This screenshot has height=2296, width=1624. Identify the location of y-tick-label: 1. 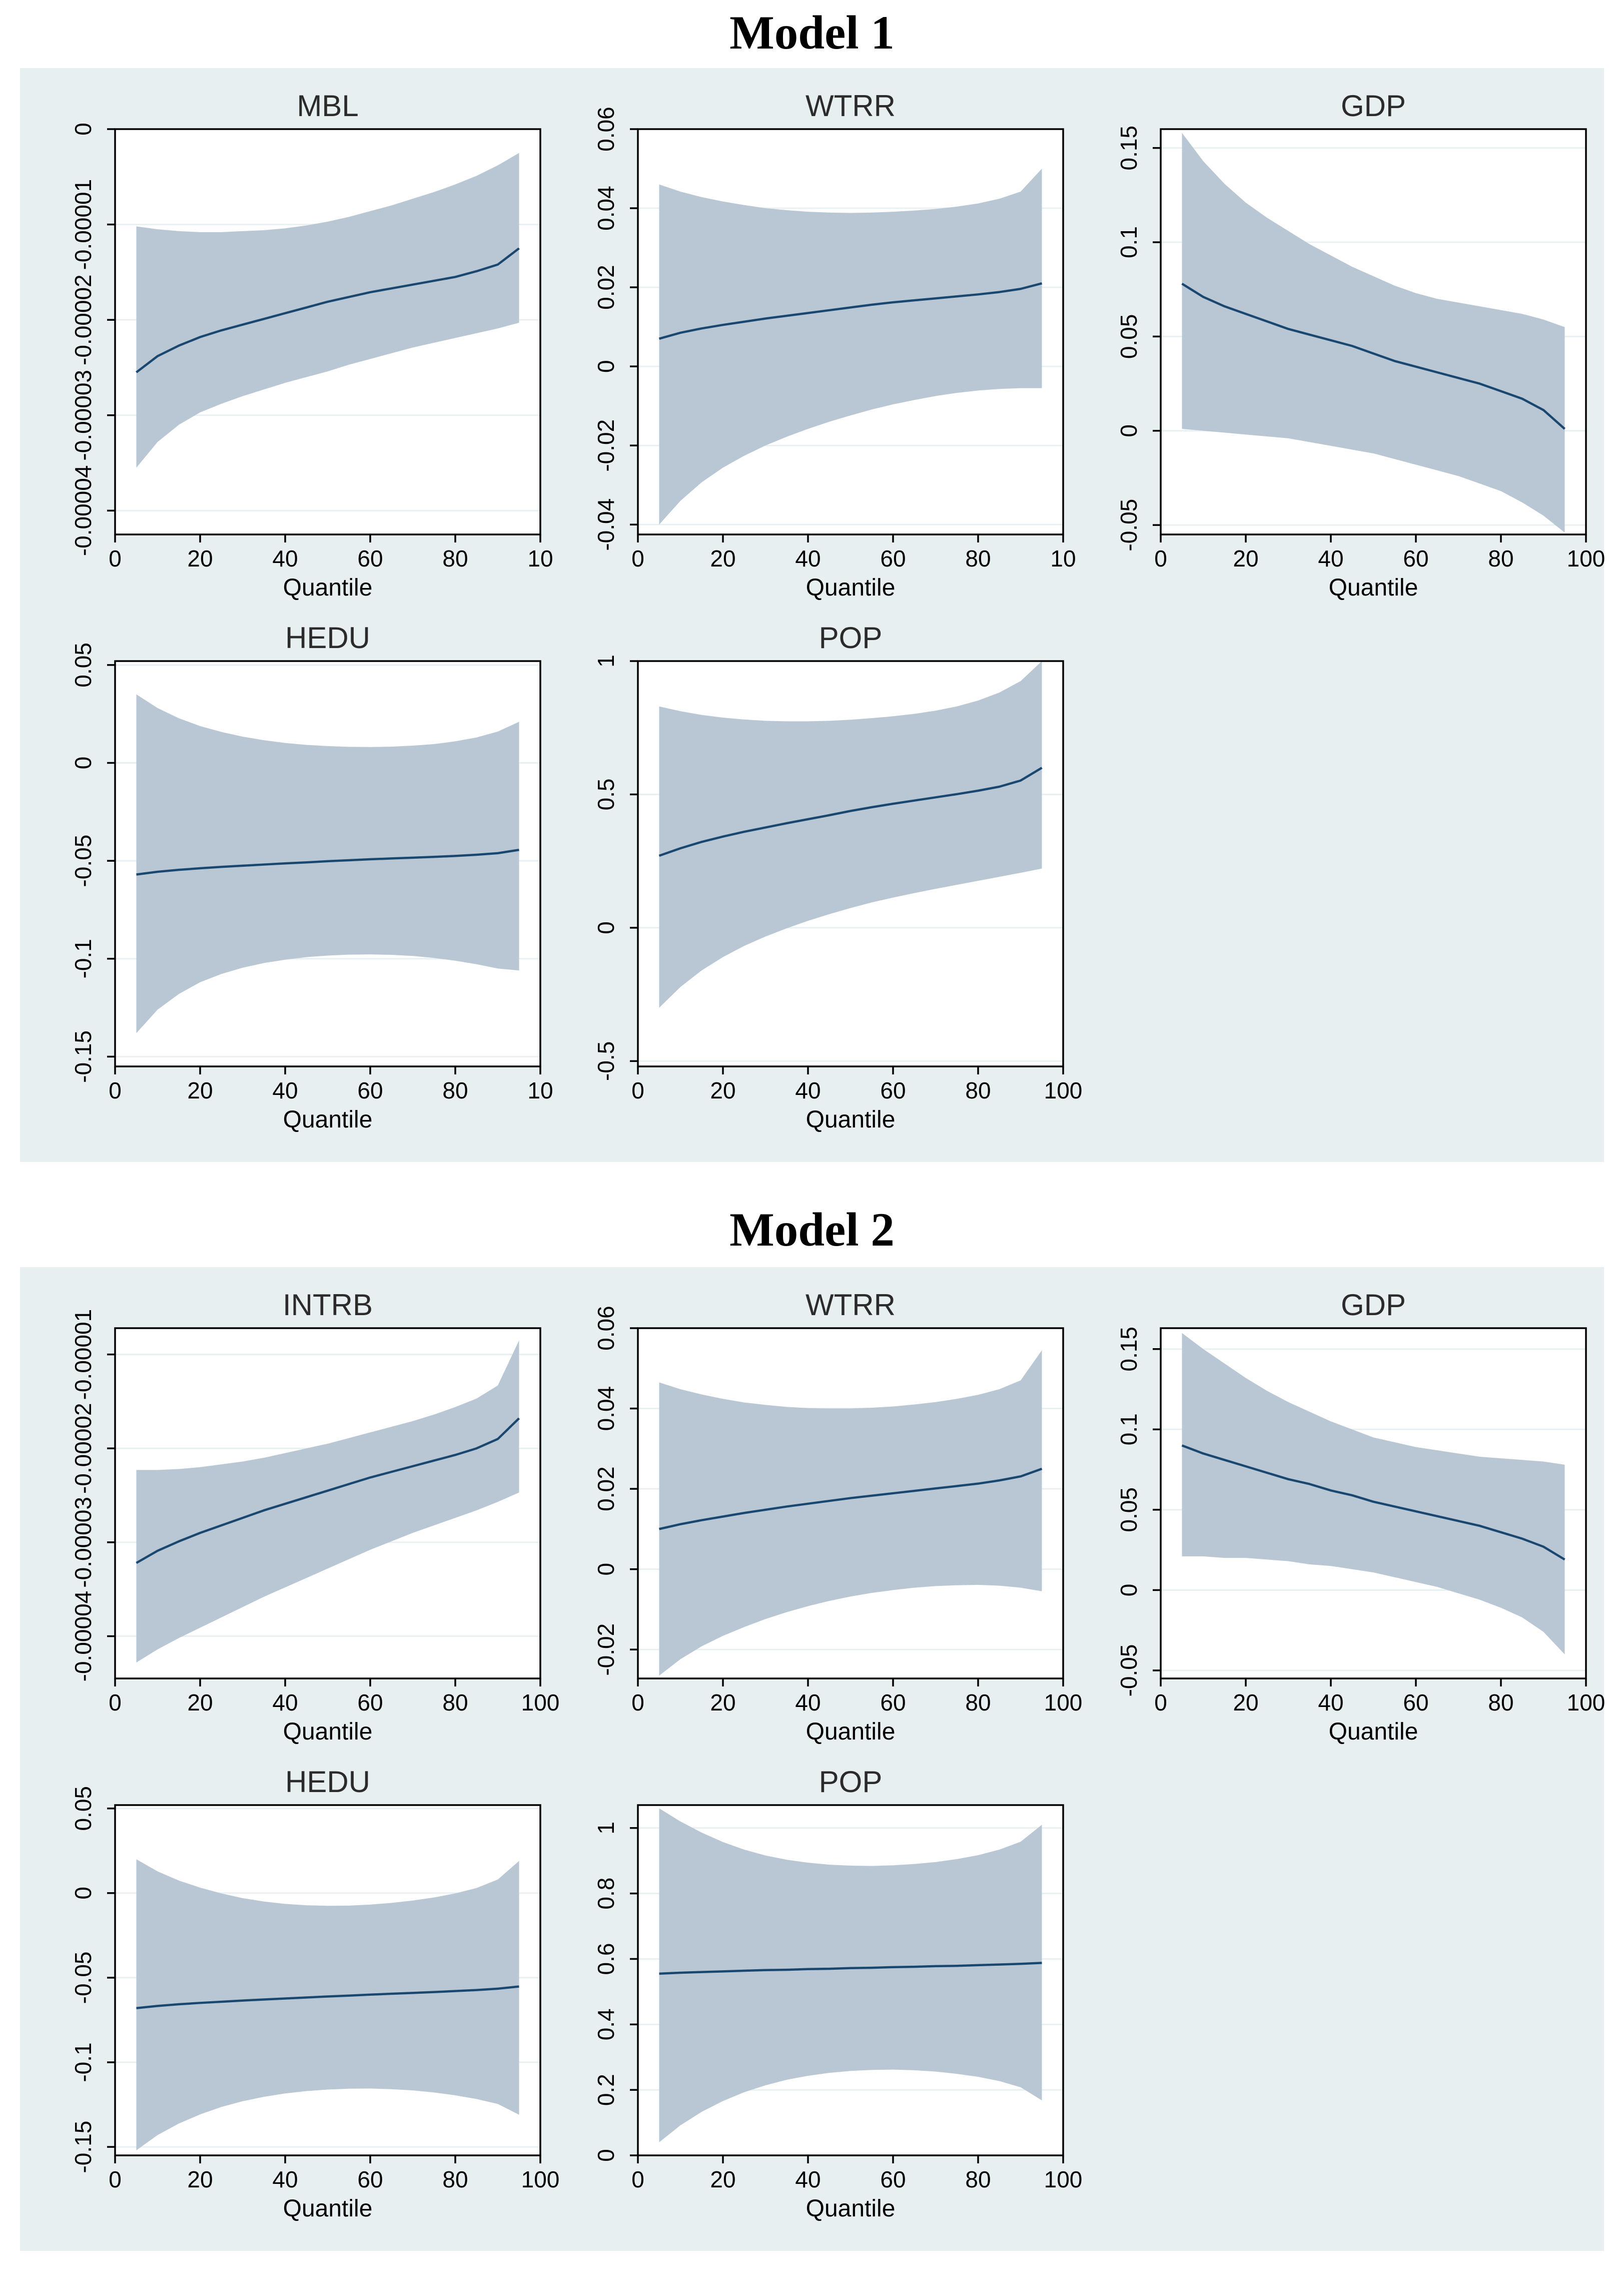
(606, 661).